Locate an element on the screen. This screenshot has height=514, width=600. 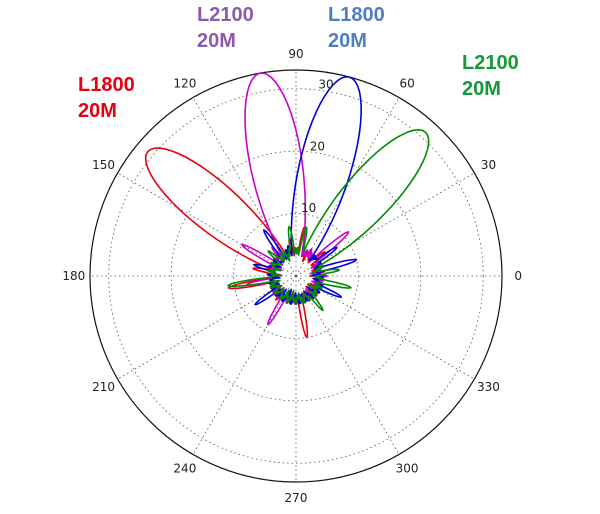
angular-tick-label: 180 is located at coordinates (73, 276).